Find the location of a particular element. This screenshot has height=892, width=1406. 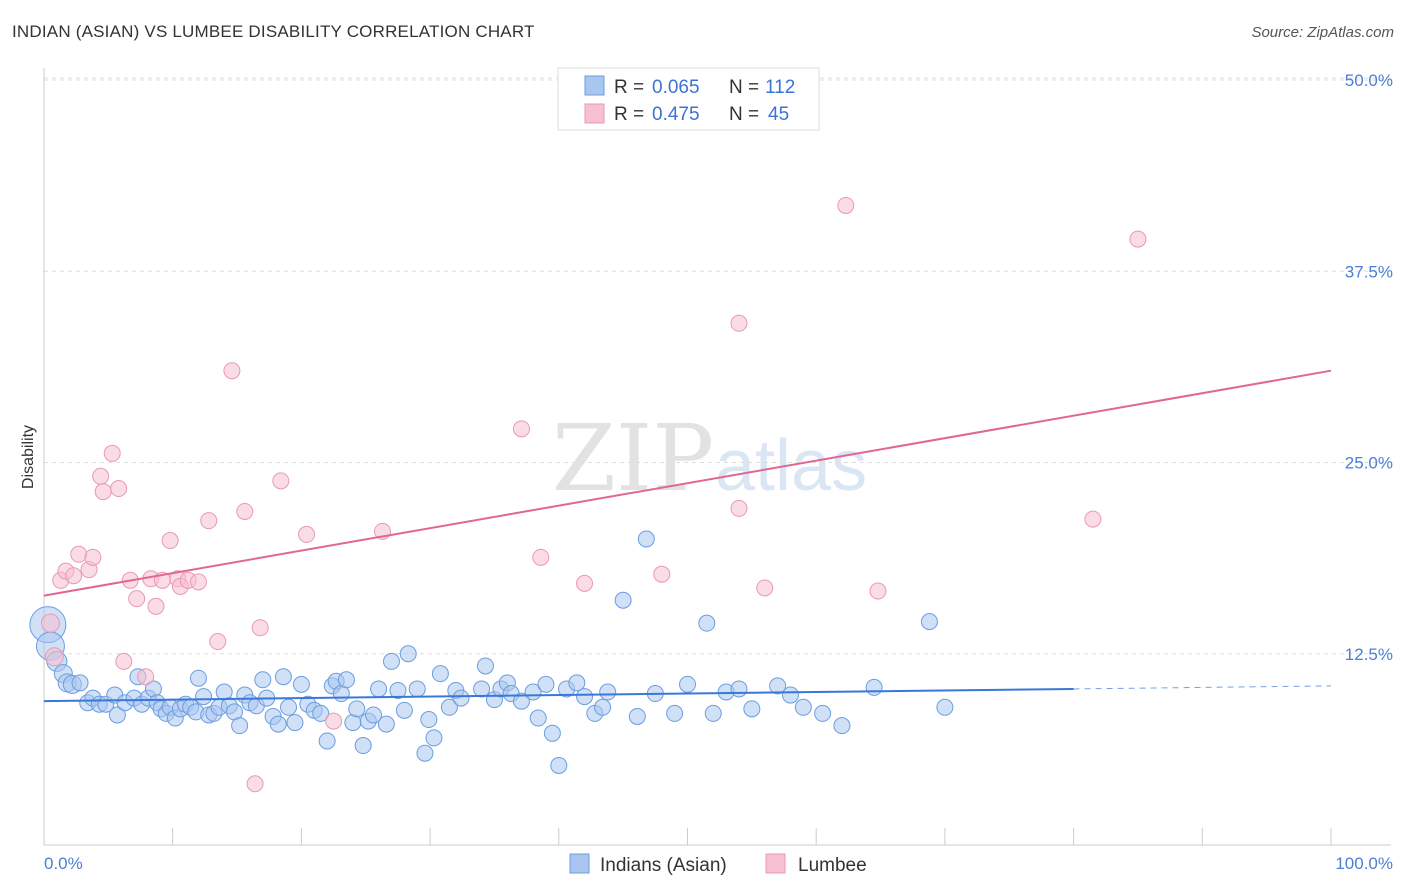

source-label: Source: ZipAtlas.com is located at coordinates (1322, 32).